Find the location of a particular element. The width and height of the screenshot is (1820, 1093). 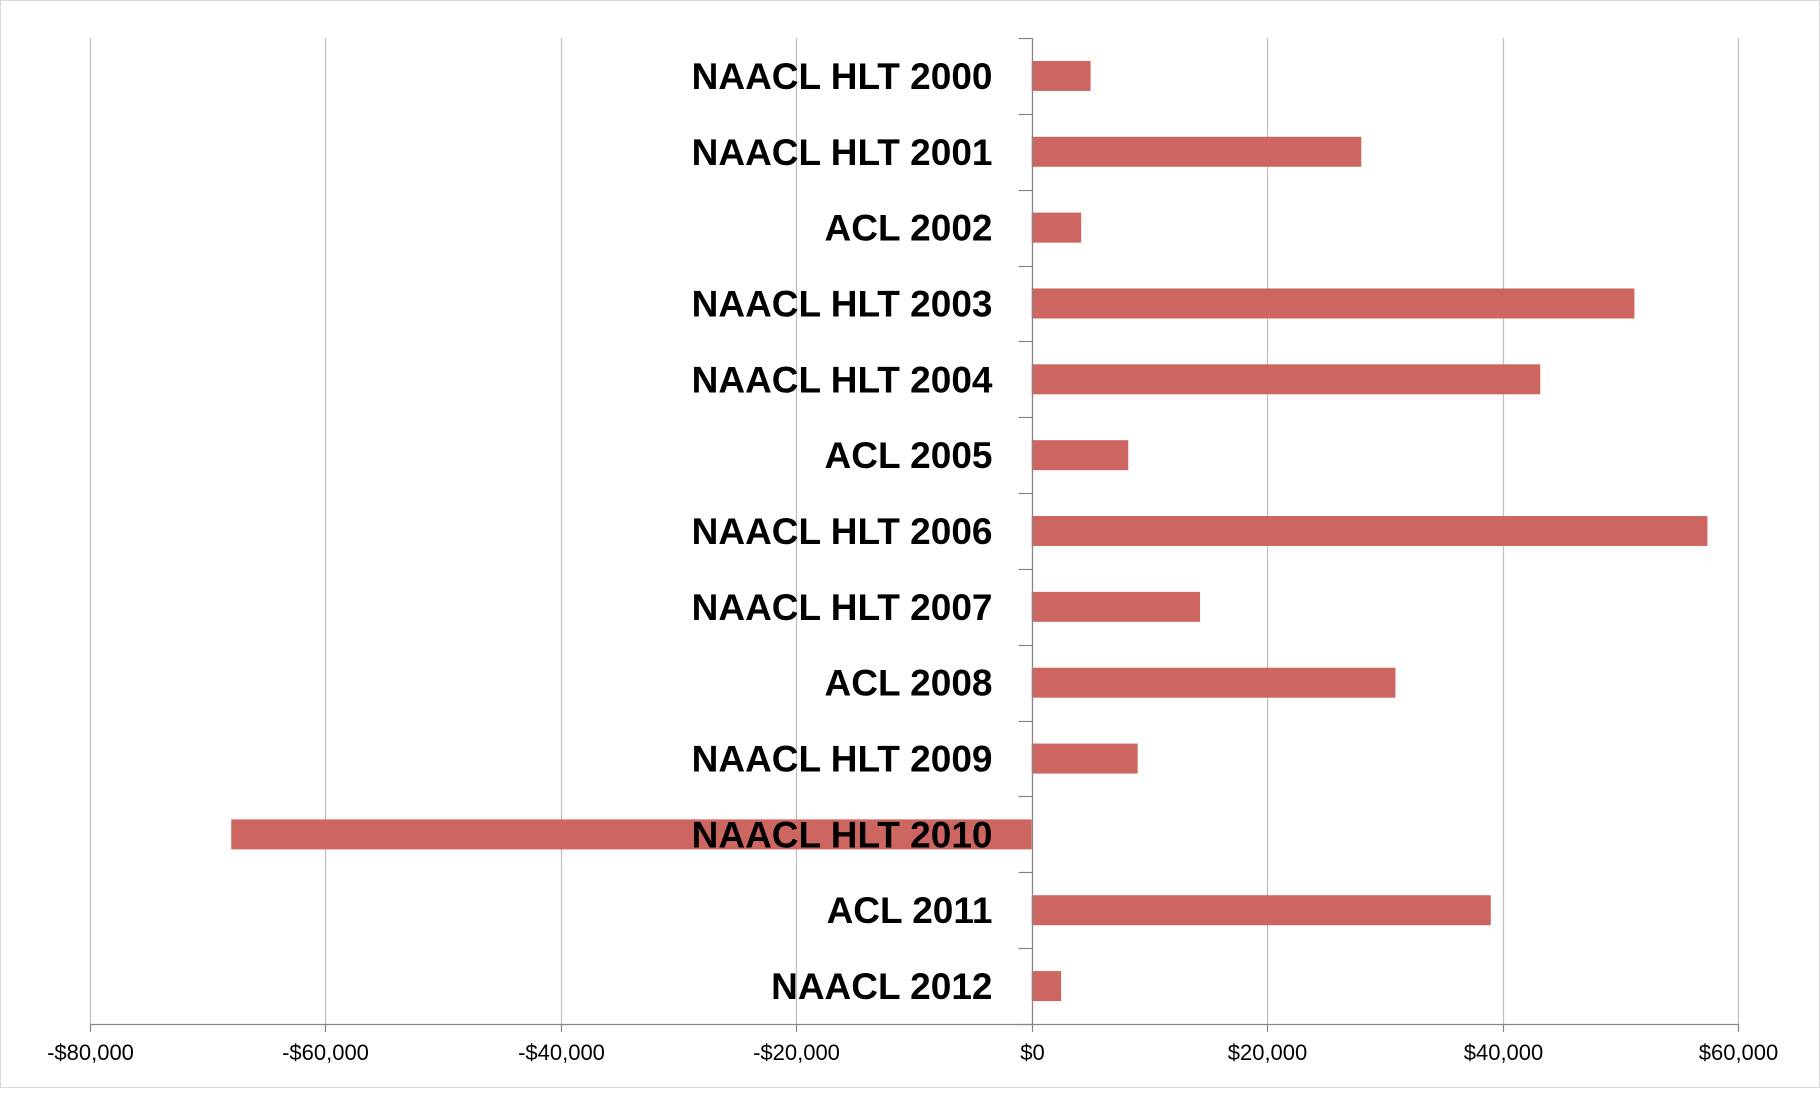

x-tick-label: $20,000 is located at coordinates (1268, 1052).